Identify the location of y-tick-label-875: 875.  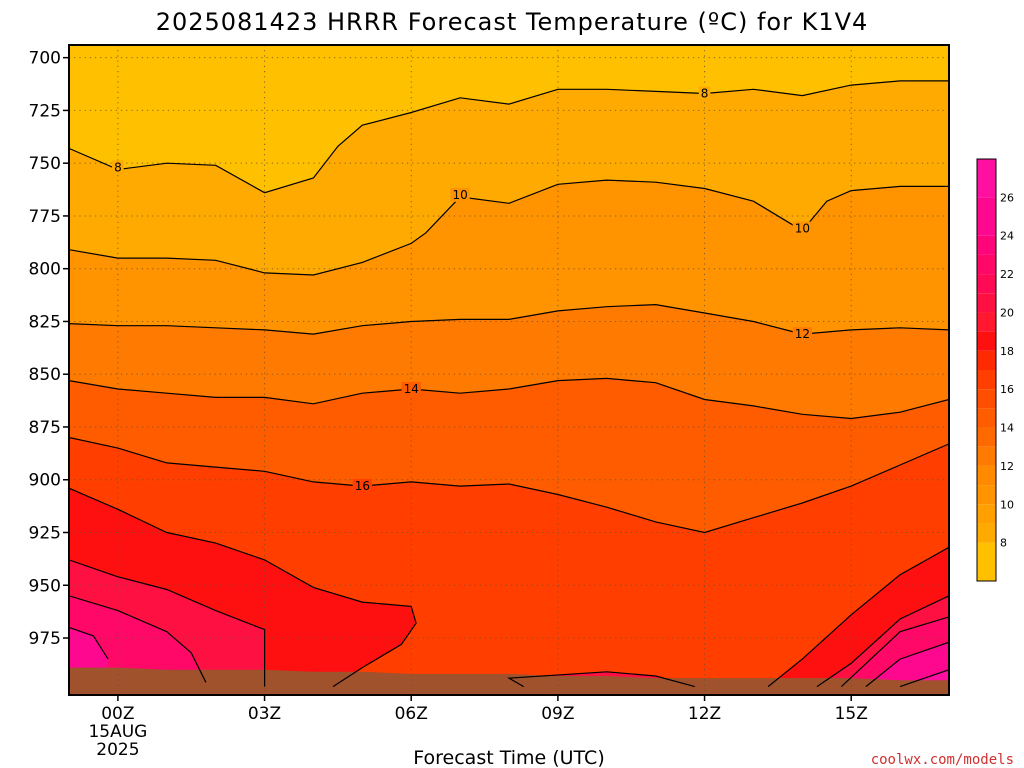
(45, 428).